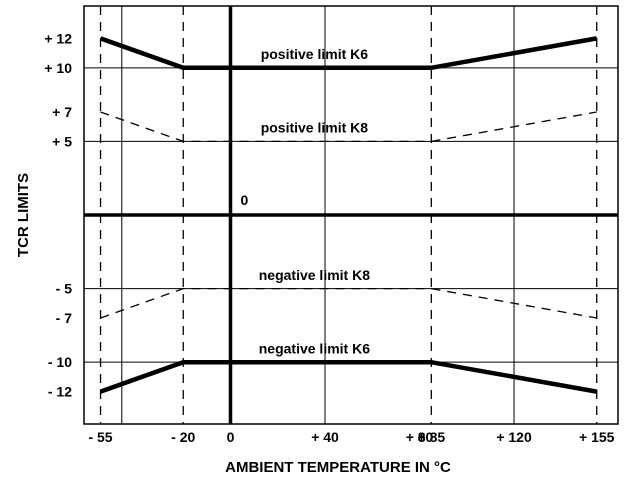  What do you see at coordinates (62, 112) in the screenshot?
I see `y-tick-label-7: + 7` at bounding box center [62, 112].